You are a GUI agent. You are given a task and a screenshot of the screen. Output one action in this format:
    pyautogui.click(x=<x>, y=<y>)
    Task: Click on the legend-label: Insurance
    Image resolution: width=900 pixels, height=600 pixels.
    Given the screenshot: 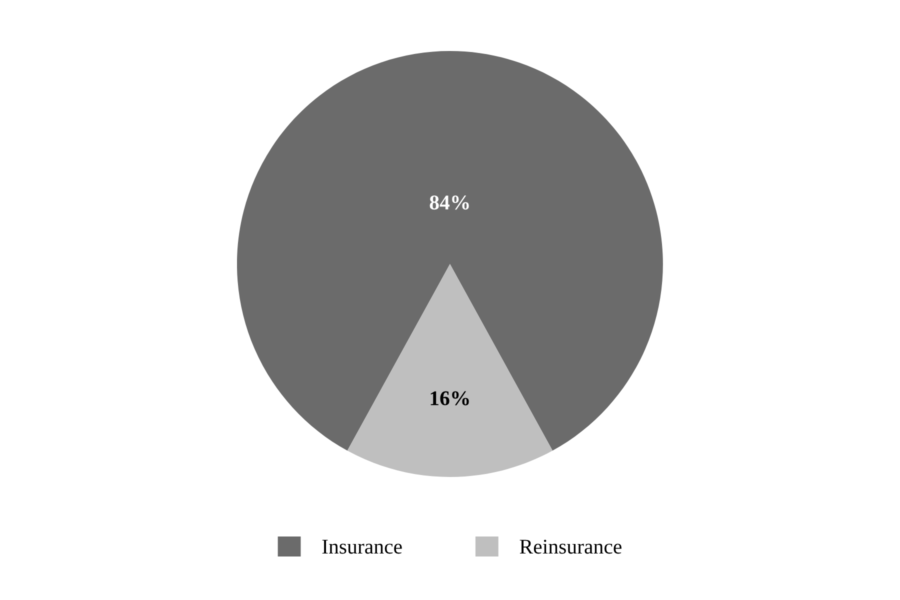 What is the action you would take?
    pyautogui.click(x=362, y=547)
    